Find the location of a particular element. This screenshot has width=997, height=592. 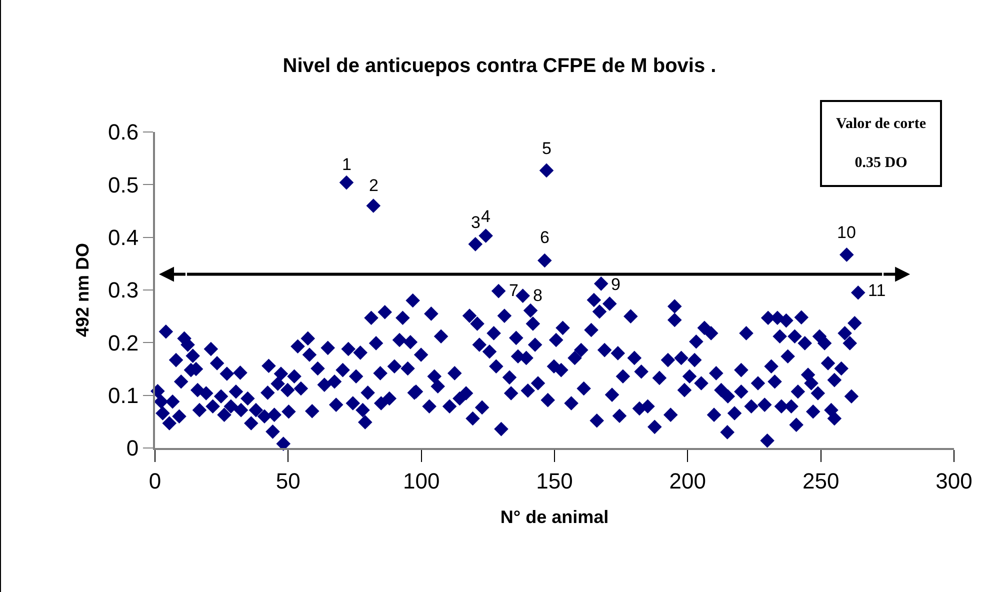

annotation: 2 is located at coordinates (373, 185).